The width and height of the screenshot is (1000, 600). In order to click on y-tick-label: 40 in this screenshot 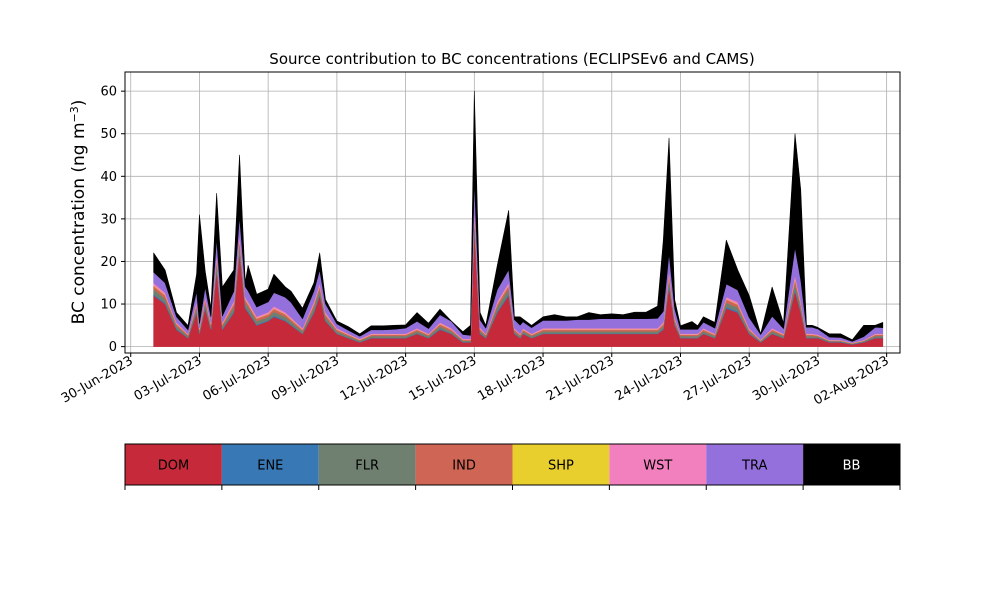, I will do `click(108, 177)`.